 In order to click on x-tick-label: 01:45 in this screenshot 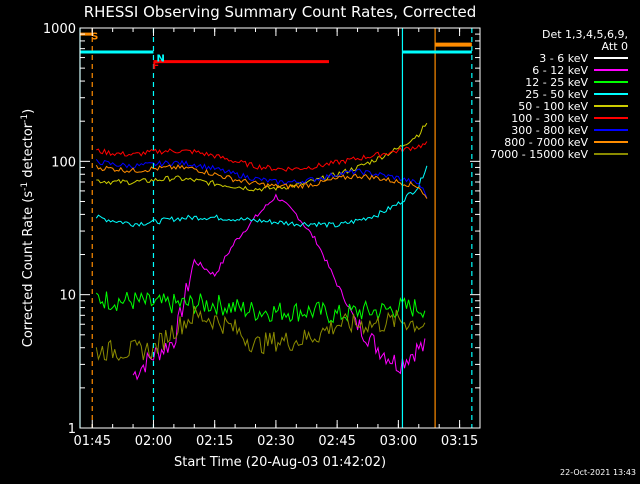, I will do `click(92, 441)`.